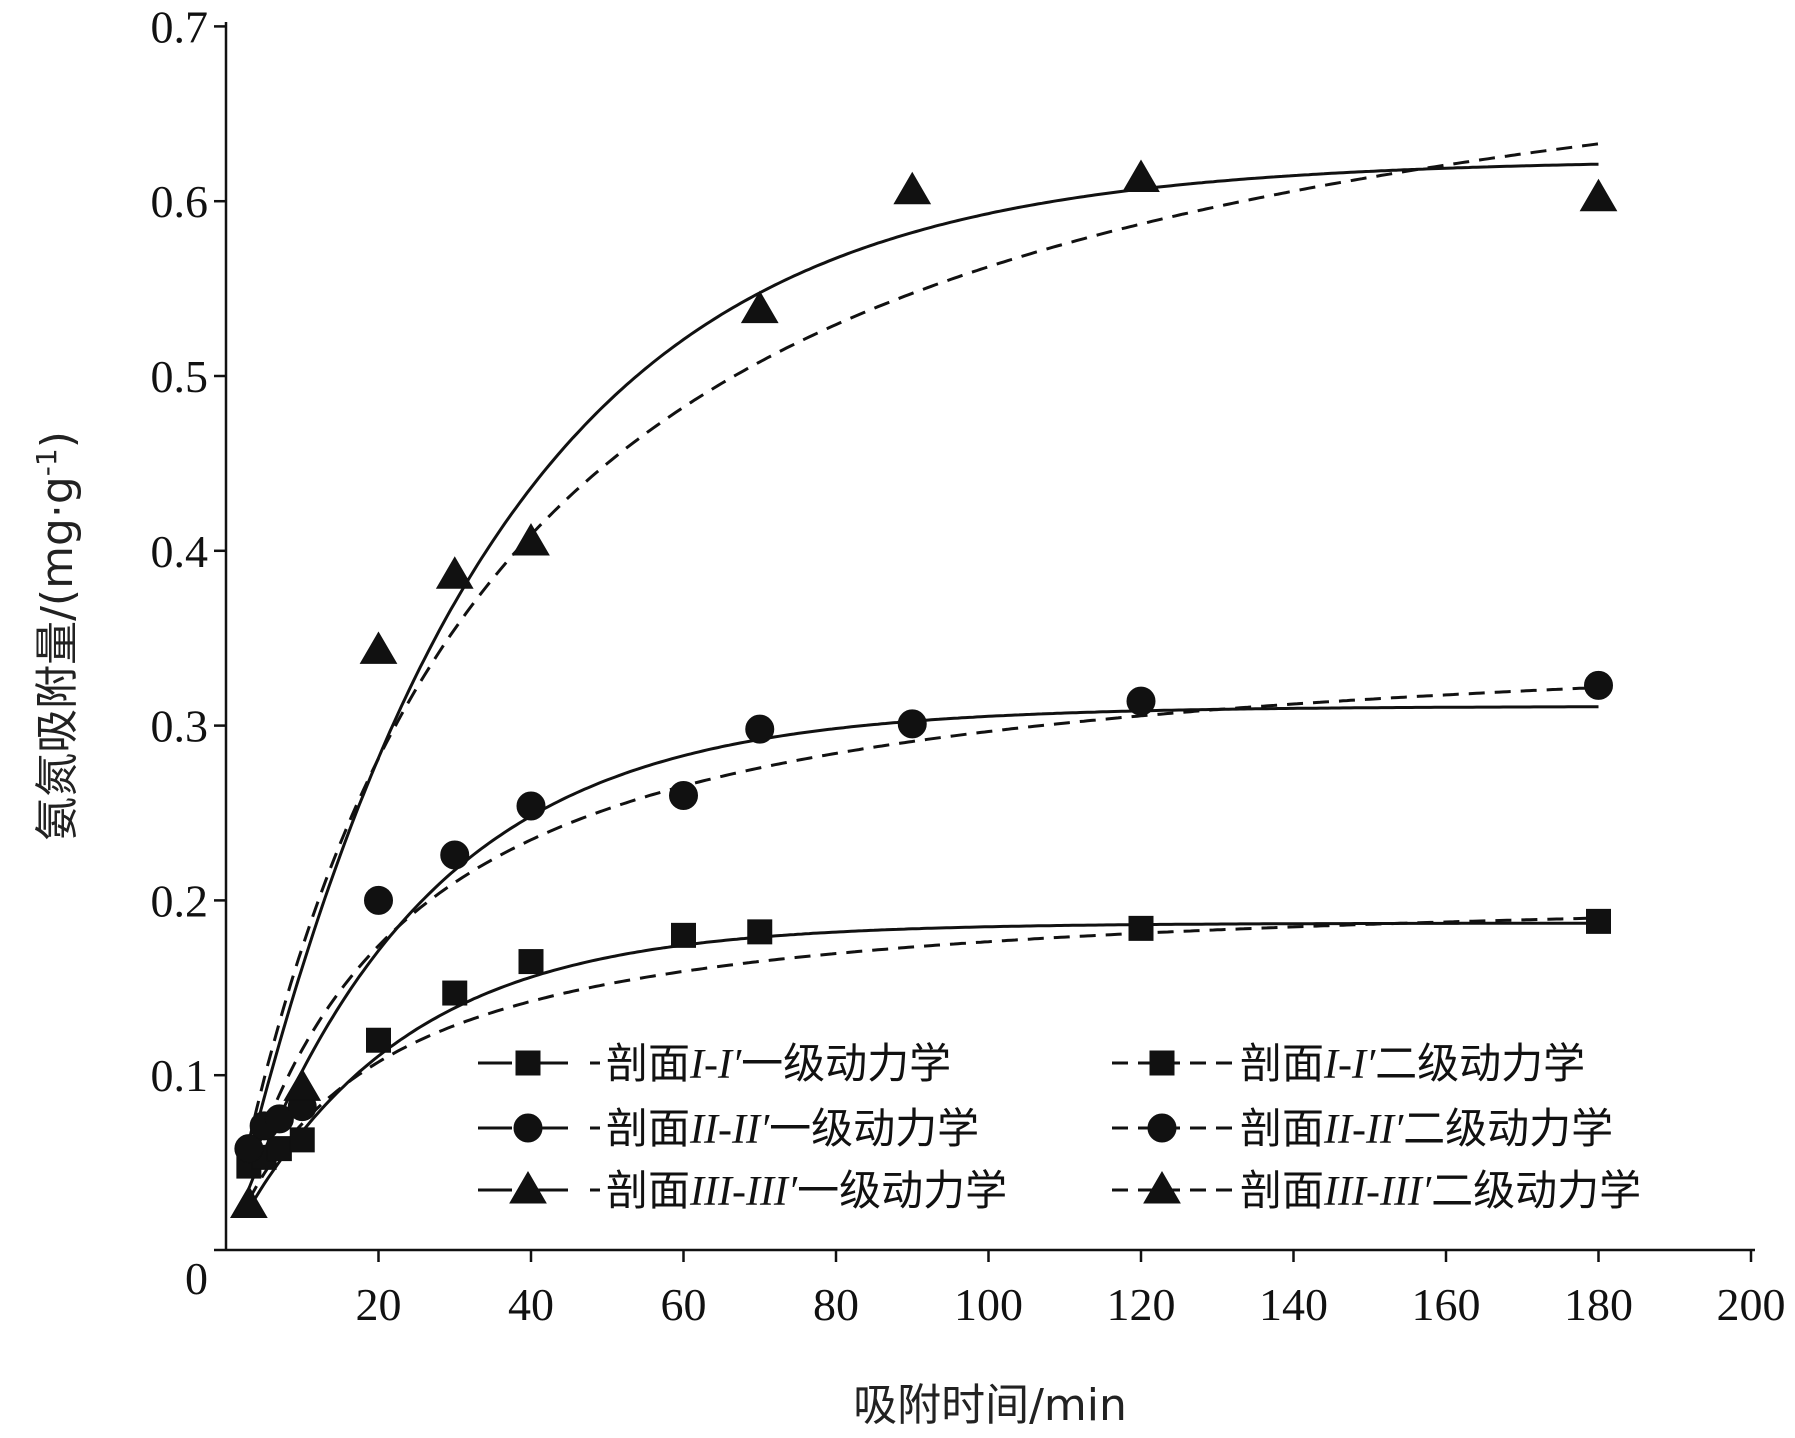 This screenshot has width=1795, height=1438. I want to click on series-0-second-order-curve, so click(923, 1058).